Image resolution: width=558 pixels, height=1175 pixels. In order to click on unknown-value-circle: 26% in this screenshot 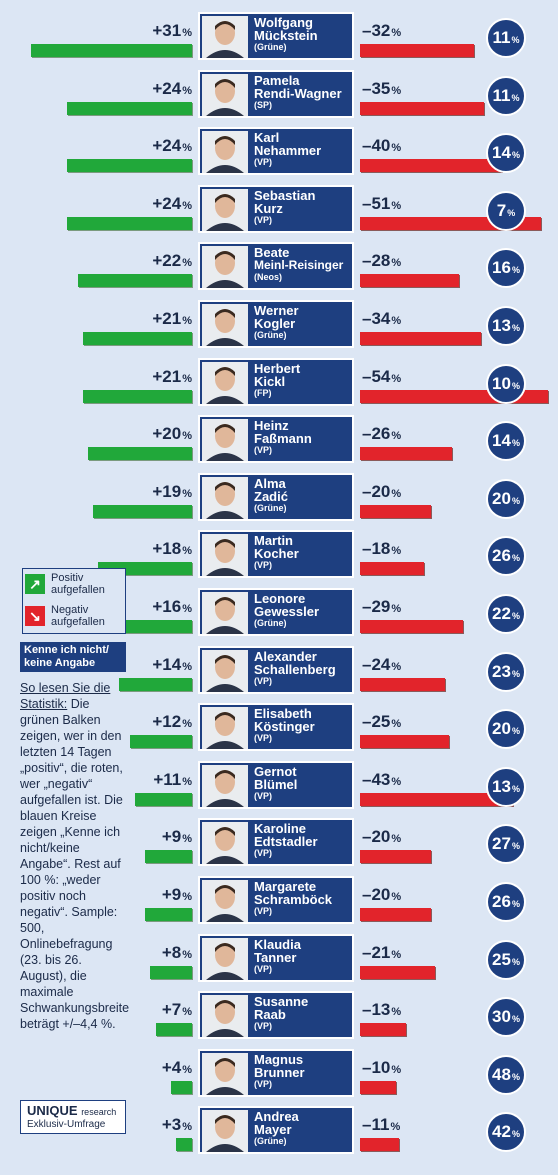, I will do `click(506, 556)`.